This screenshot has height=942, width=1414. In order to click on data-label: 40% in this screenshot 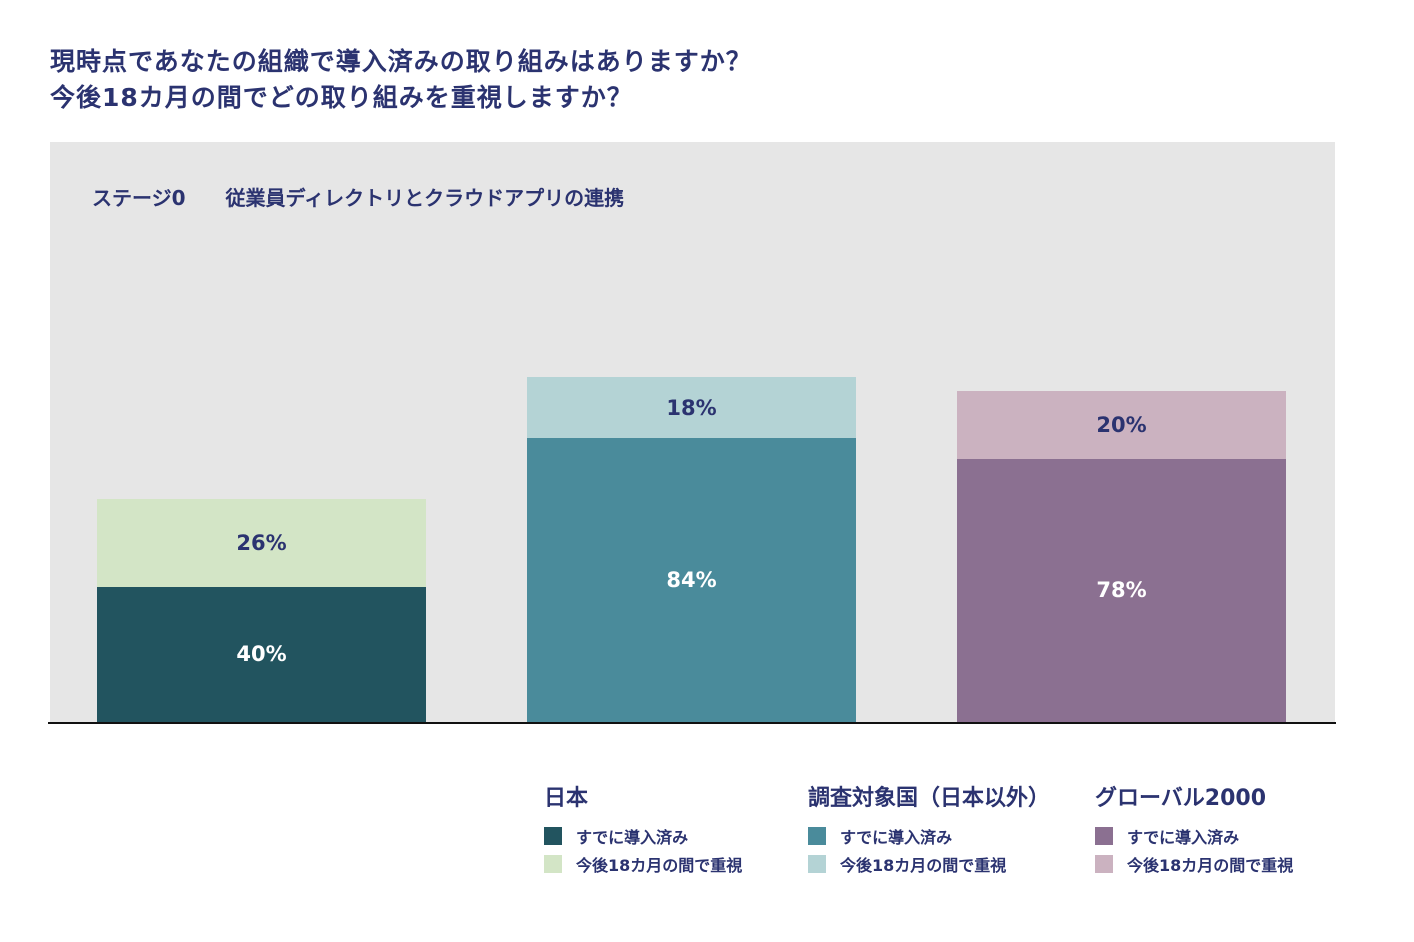, I will do `click(261, 654)`.